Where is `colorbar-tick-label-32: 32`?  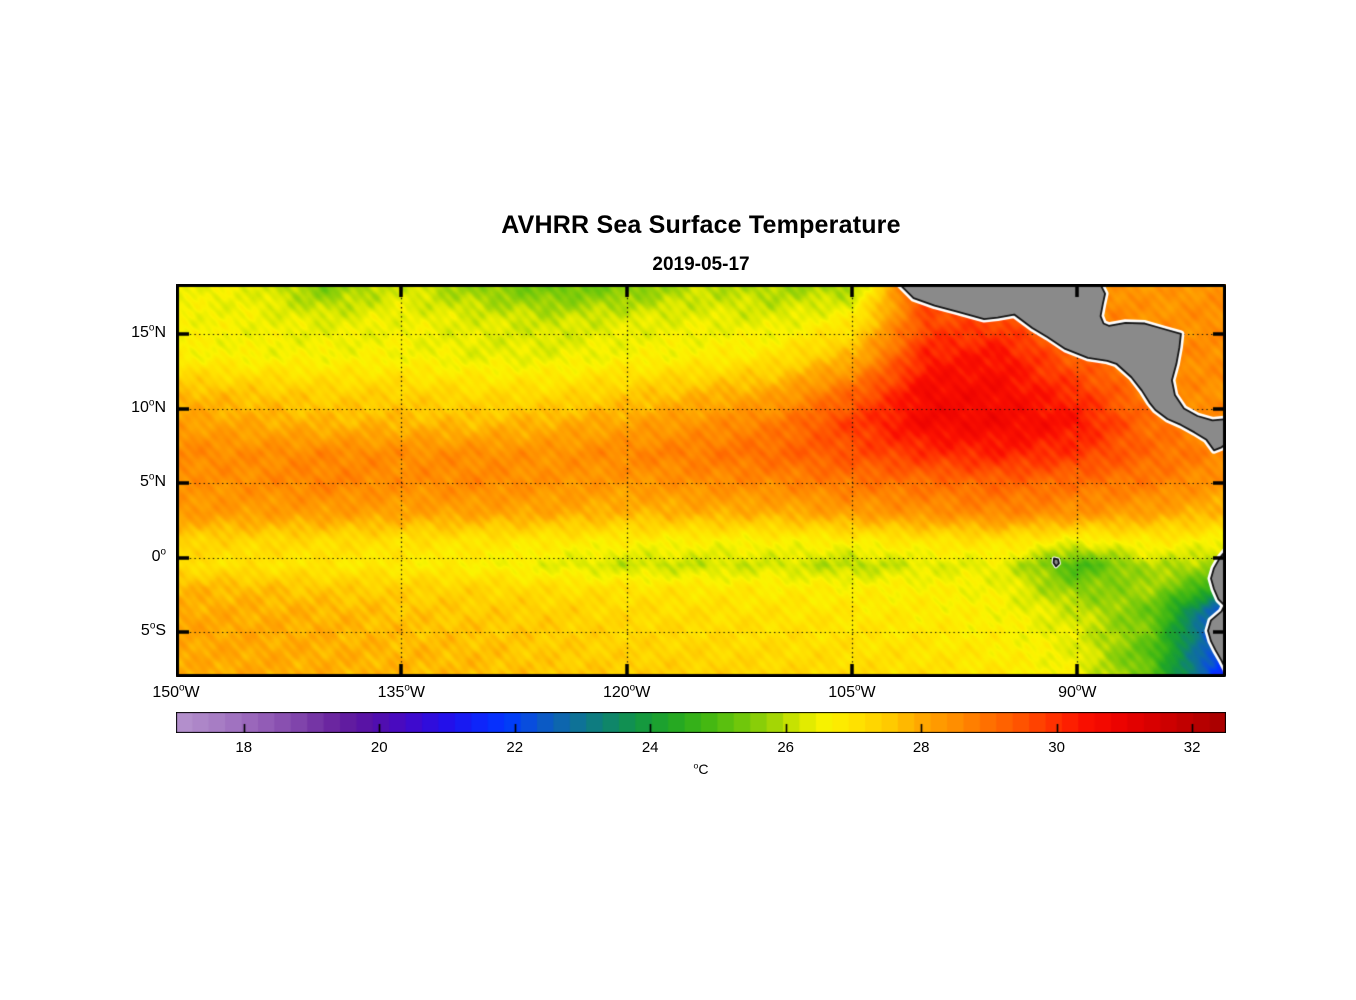 colorbar-tick-label-32: 32 is located at coordinates (1192, 747).